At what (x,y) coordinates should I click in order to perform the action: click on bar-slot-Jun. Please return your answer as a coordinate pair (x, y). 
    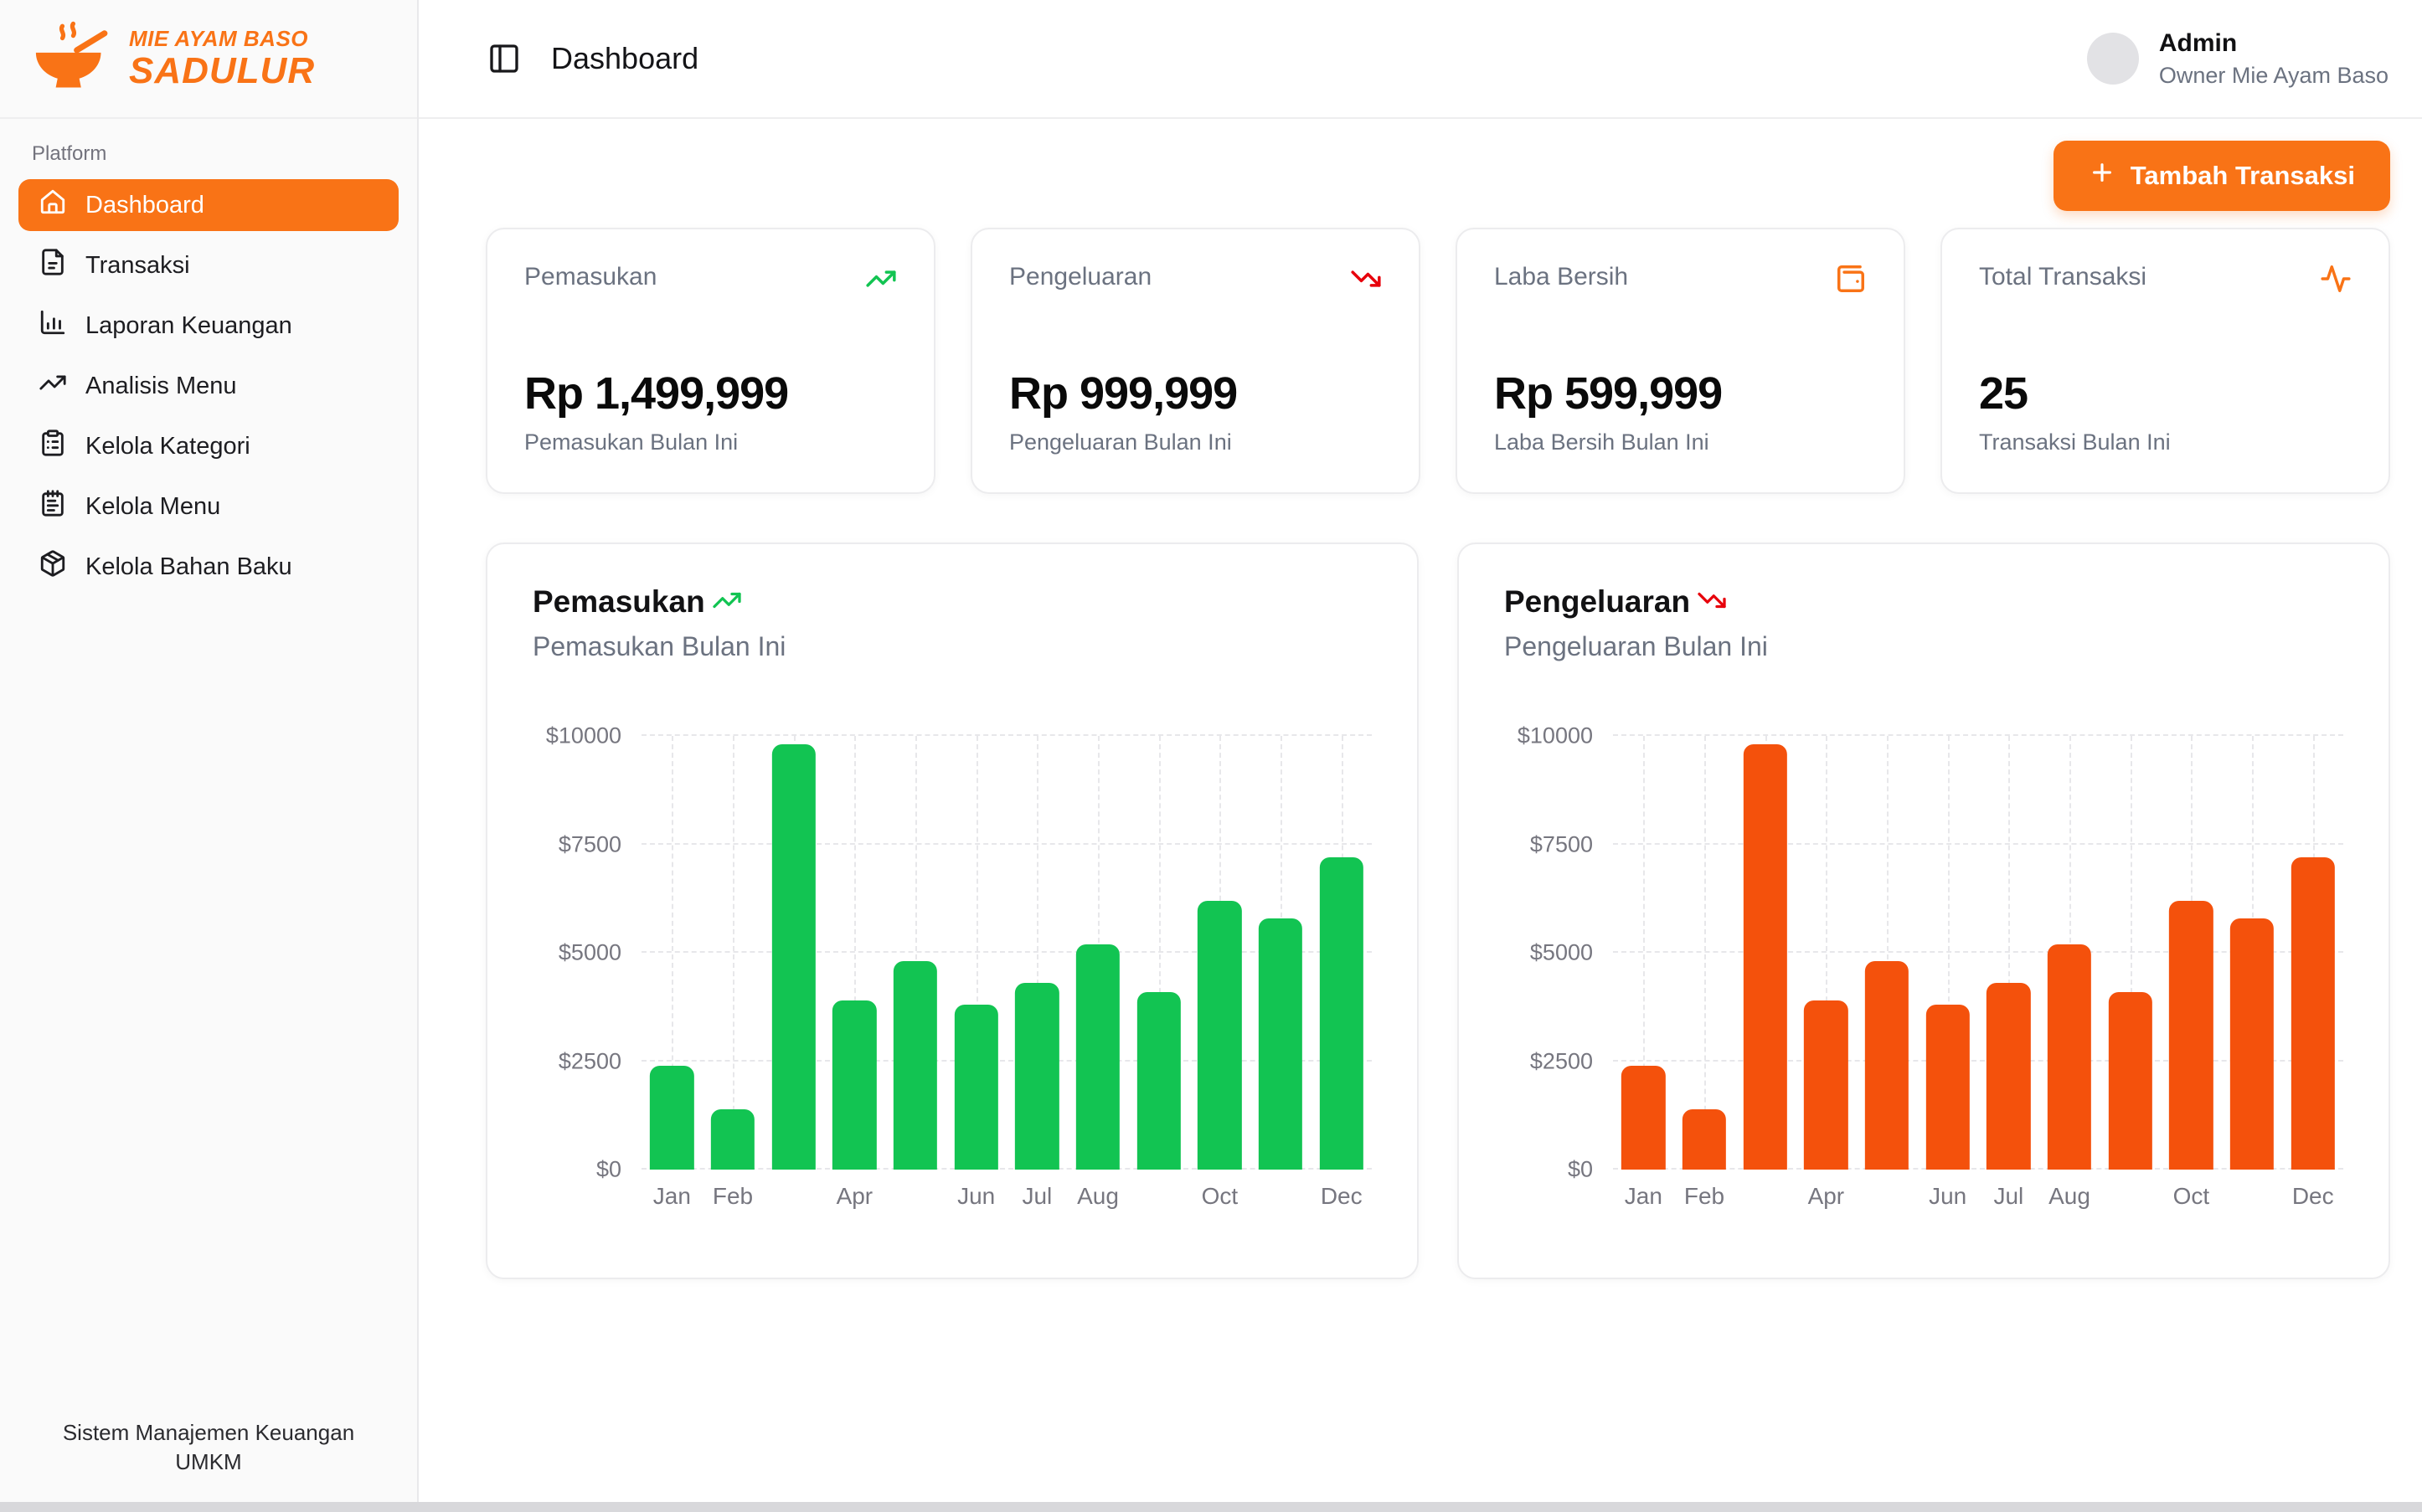
    Looking at the image, I should click on (1948, 953).